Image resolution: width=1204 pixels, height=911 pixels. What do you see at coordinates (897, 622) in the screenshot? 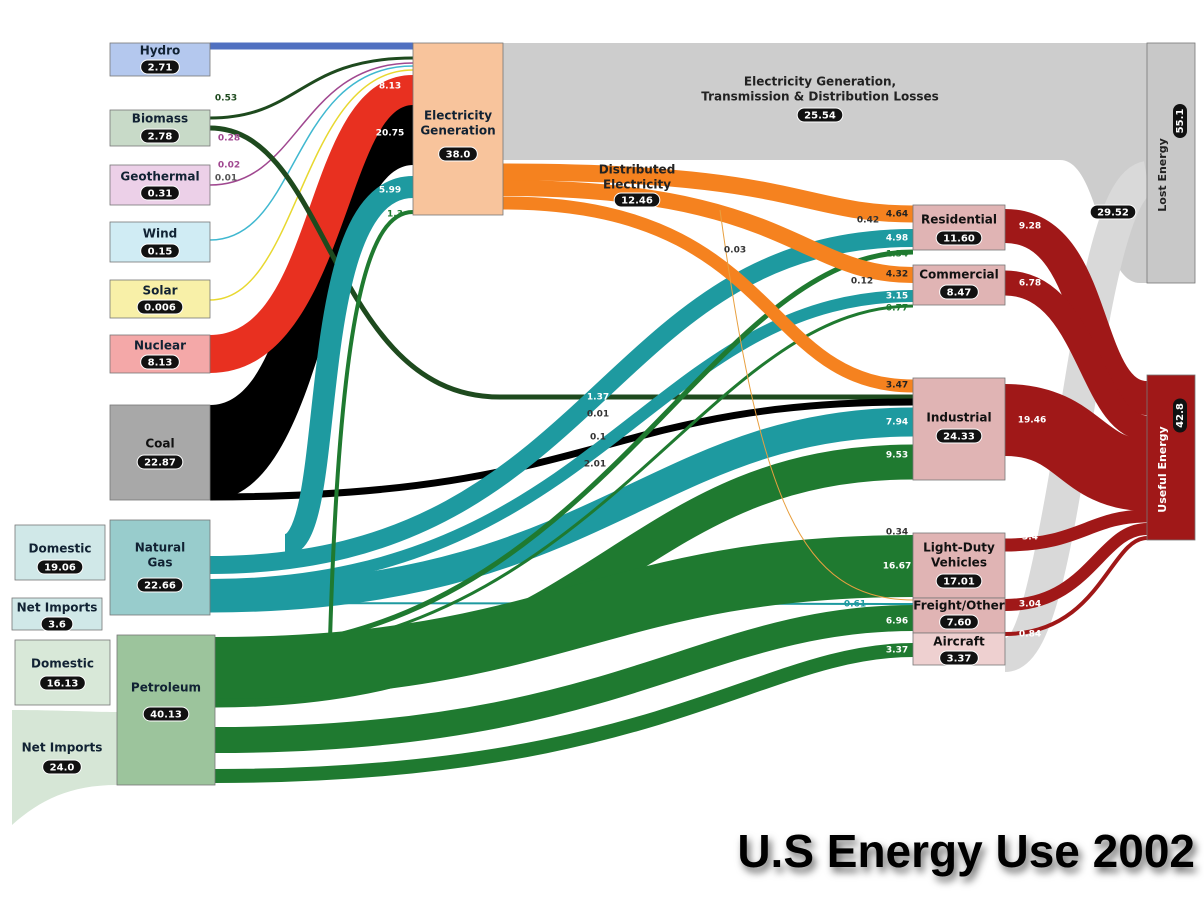
I see `flow-label: 6.96` at bounding box center [897, 622].